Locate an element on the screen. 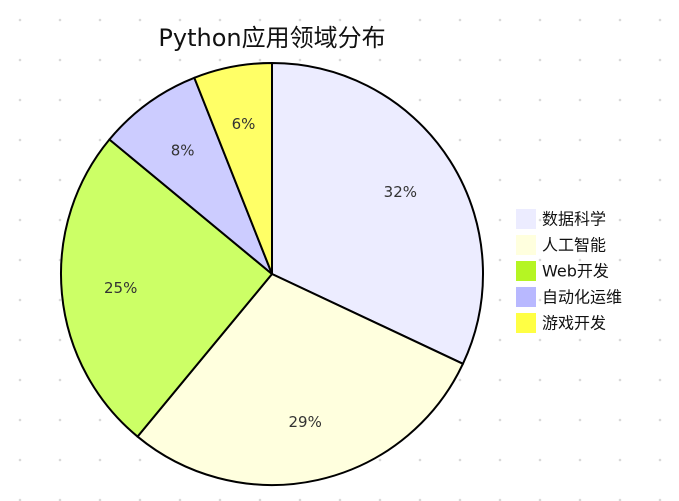  legend-label-0: 数据科学 is located at coordinates (574, 219).